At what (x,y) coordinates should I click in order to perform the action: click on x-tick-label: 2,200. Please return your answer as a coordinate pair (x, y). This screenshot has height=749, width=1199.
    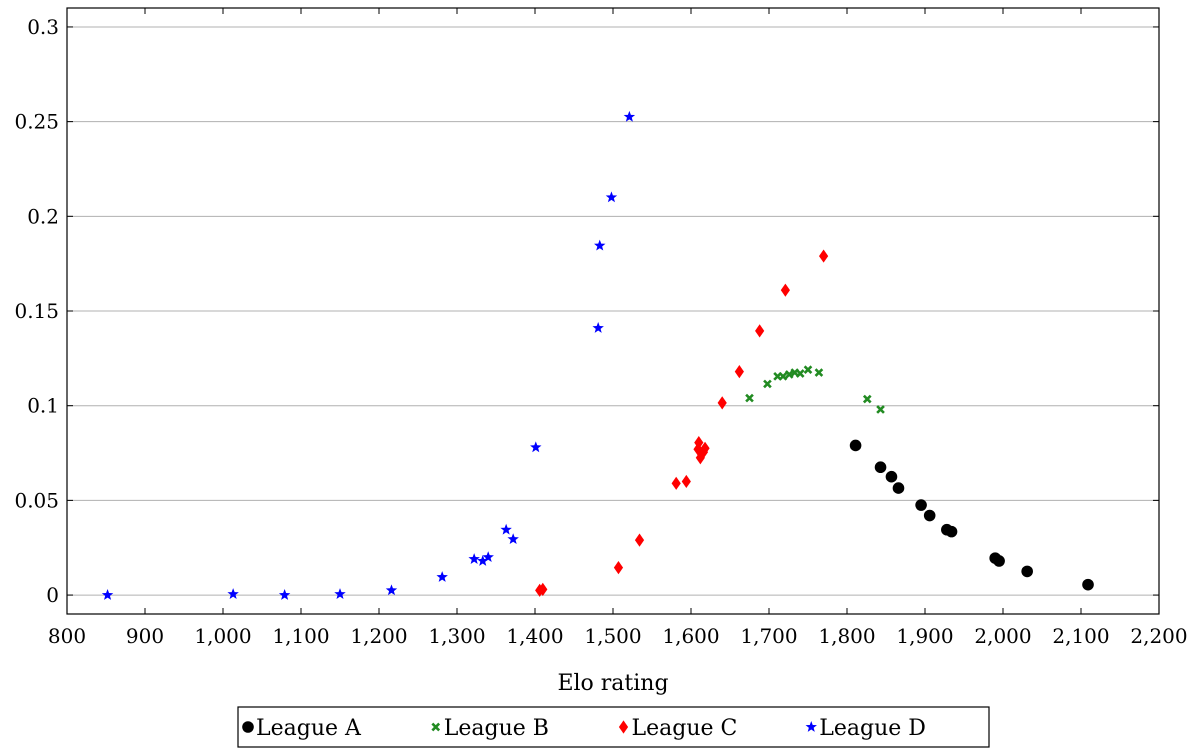
    Looking at the image, I should click on (1158, 636).